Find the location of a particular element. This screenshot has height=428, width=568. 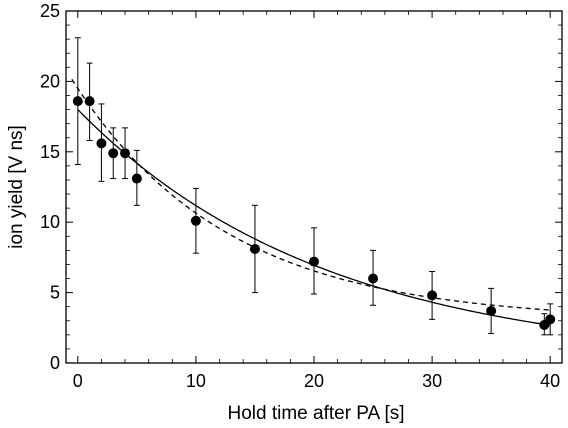

x-tick-label: 20 is located at coordinates (314, 381).